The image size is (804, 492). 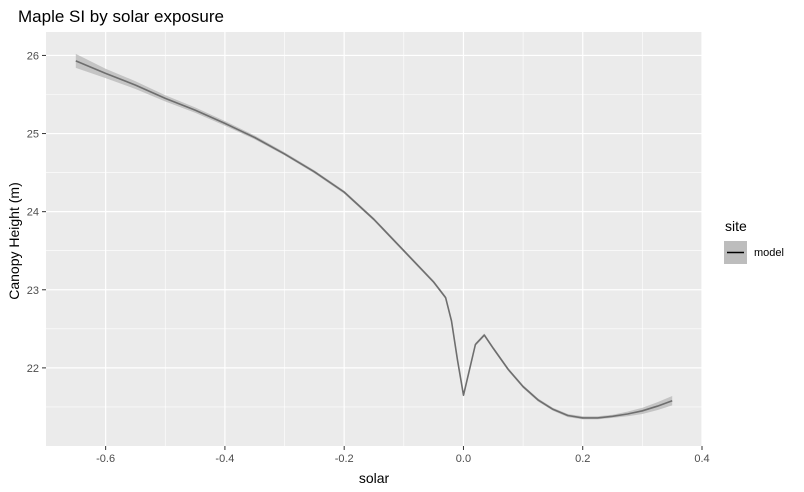 What do you see at coordinates (582, 459) in the screenshot?
I see `x-tick-label: 0.2` at bounding box center [582, 459].